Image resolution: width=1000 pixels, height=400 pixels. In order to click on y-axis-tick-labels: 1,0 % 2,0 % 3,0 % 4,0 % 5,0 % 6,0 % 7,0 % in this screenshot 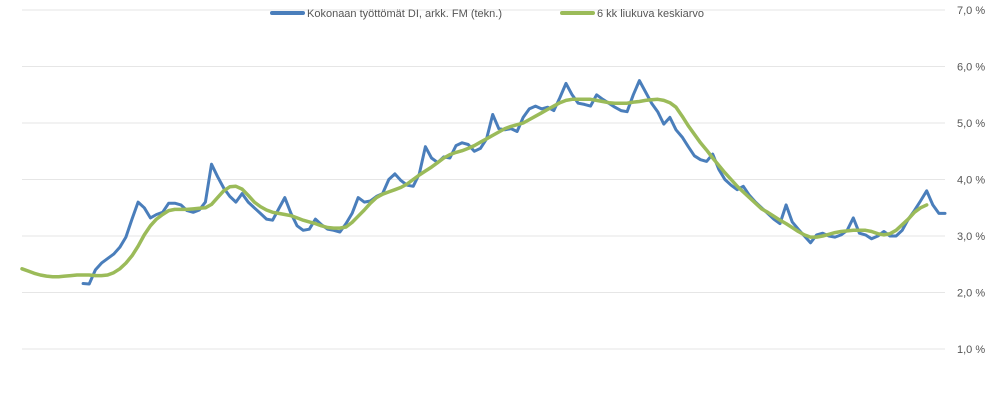, I will do `click(971, 180)`.